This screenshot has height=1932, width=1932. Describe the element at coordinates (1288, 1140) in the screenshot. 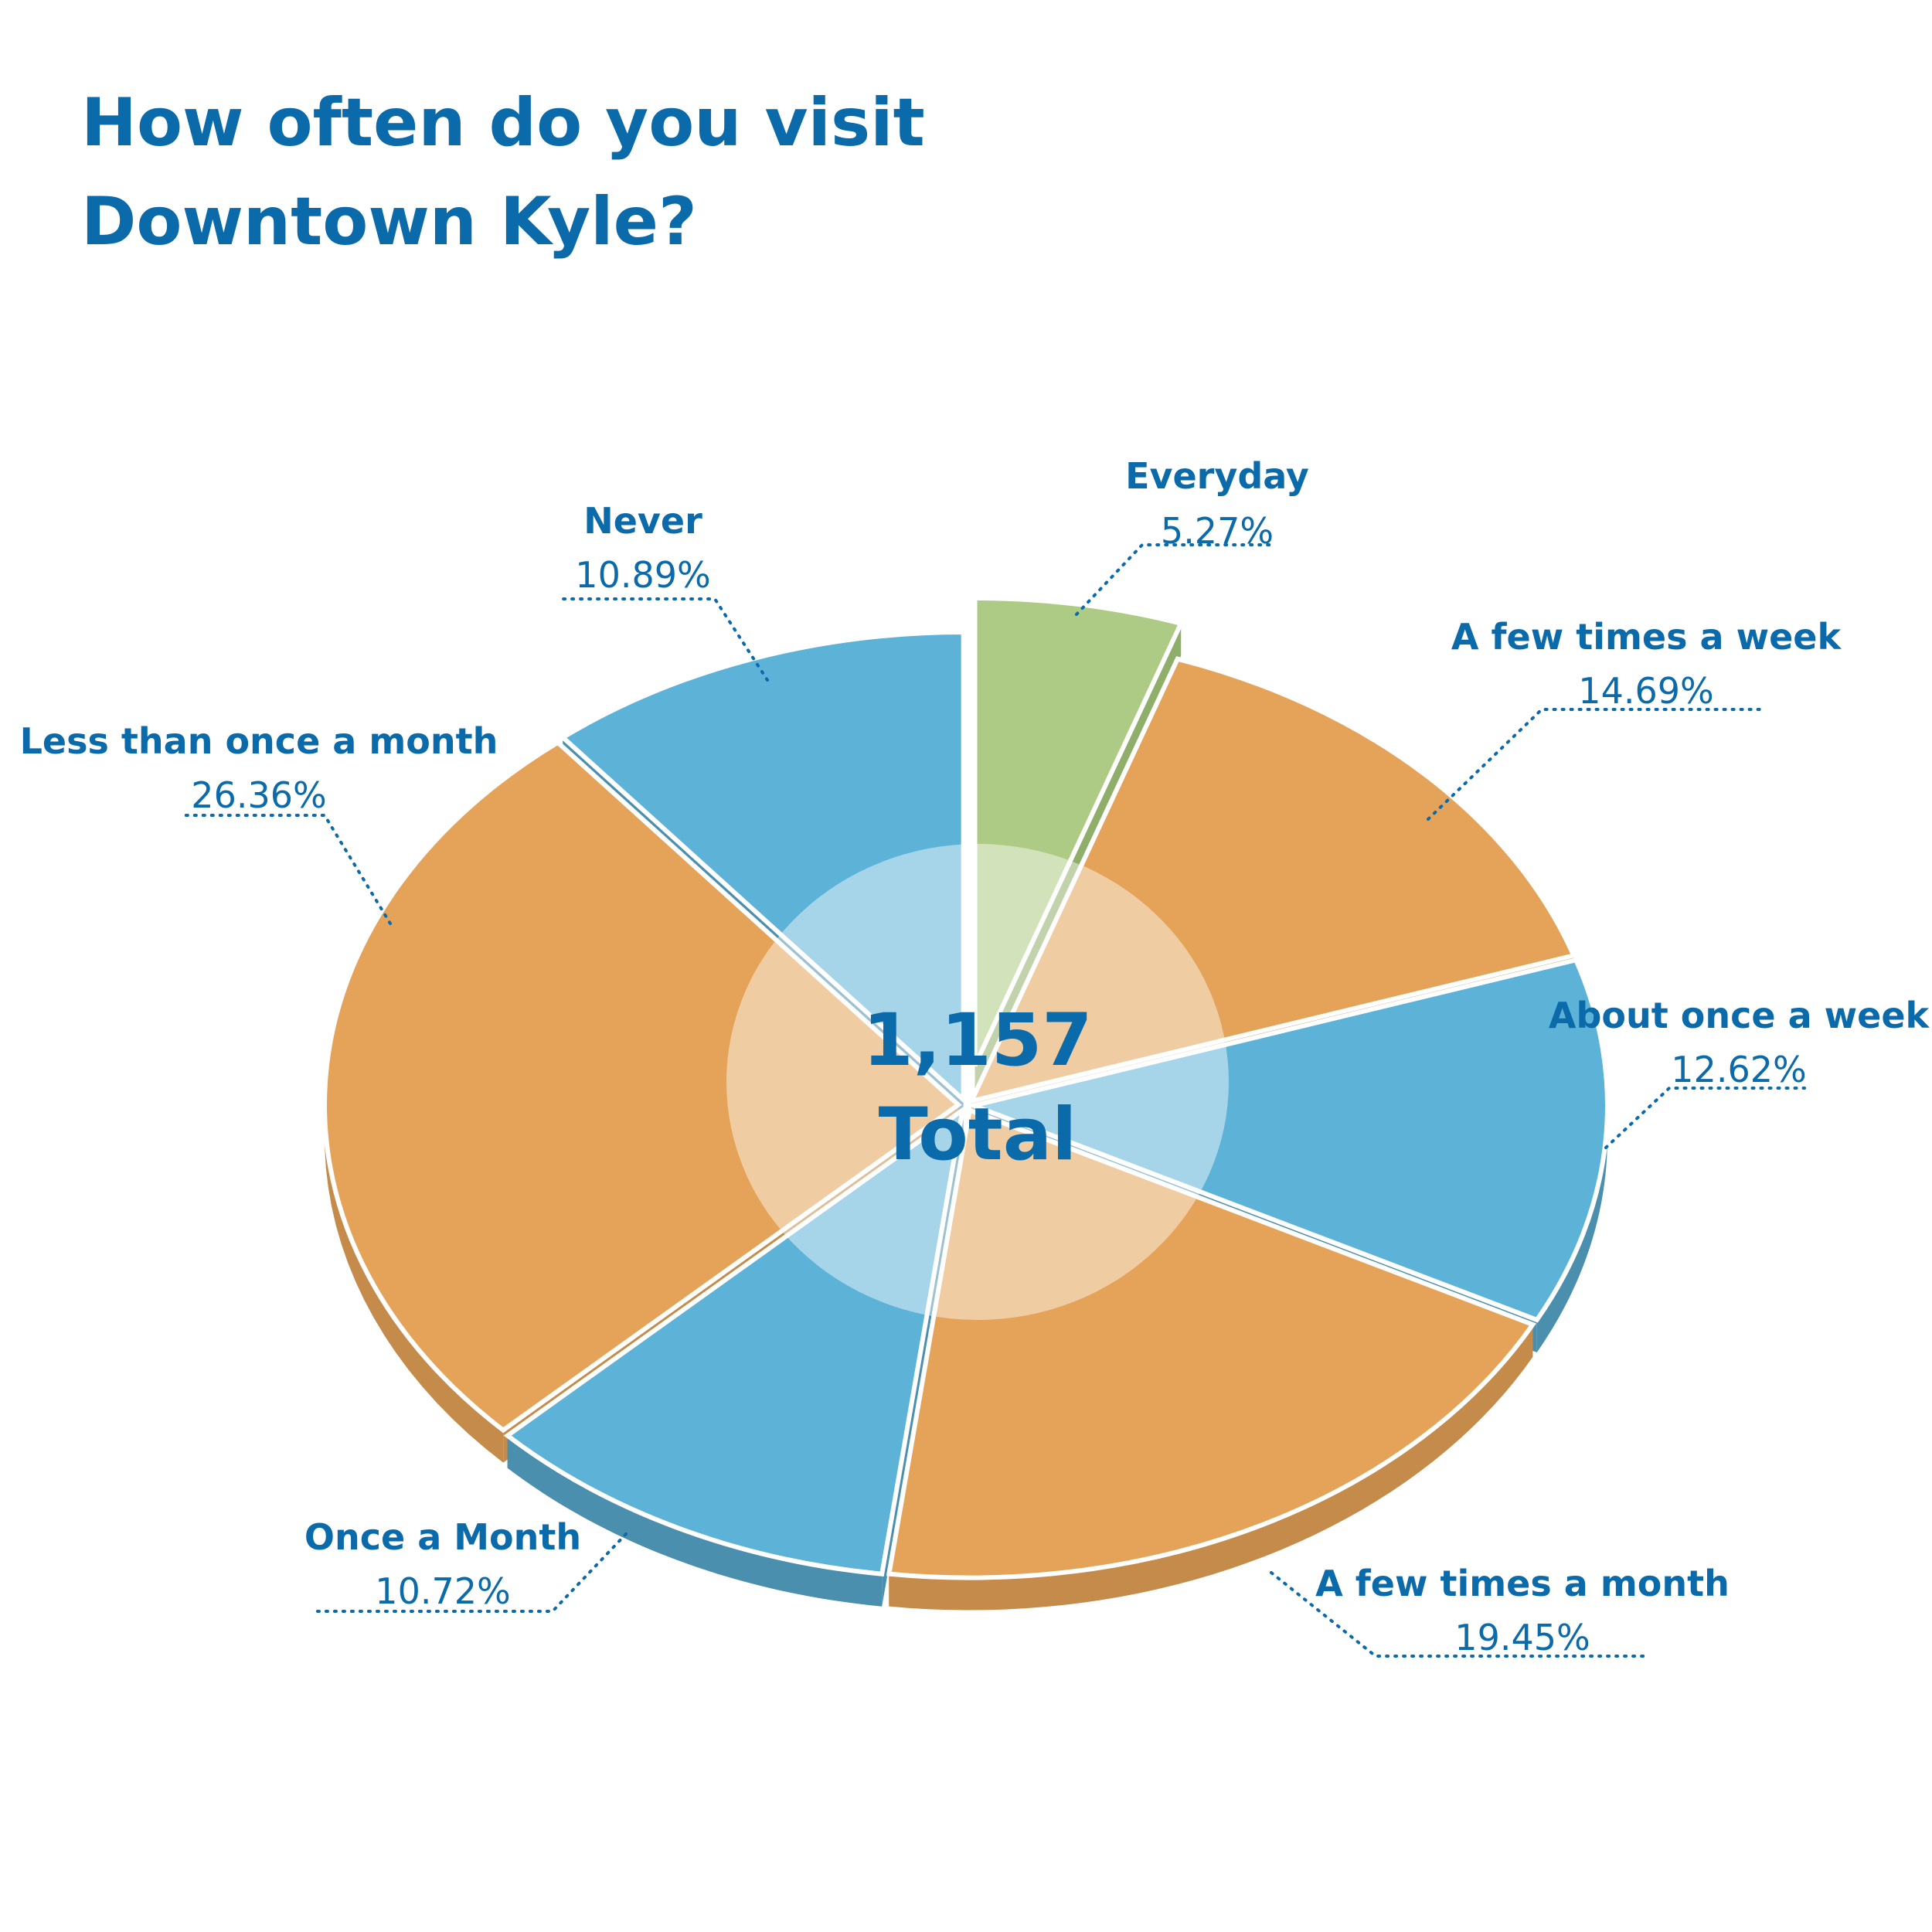

I see `slice-about-once-a-week` at that location.